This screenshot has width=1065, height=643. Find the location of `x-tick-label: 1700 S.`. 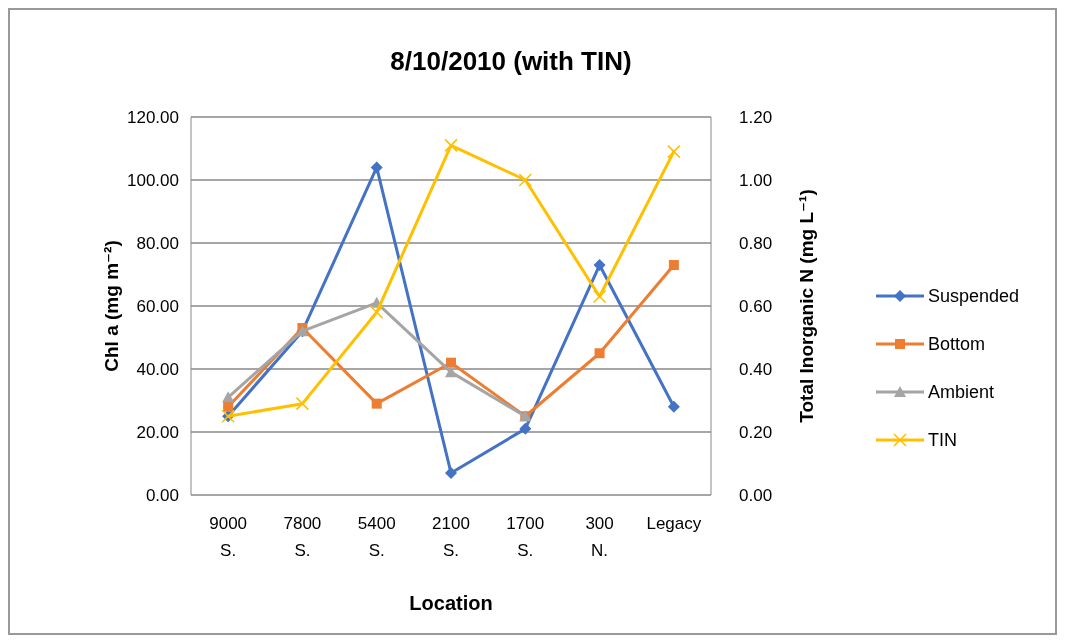

x-tick-label: 1700 S. is located at coordinates (525, 537).